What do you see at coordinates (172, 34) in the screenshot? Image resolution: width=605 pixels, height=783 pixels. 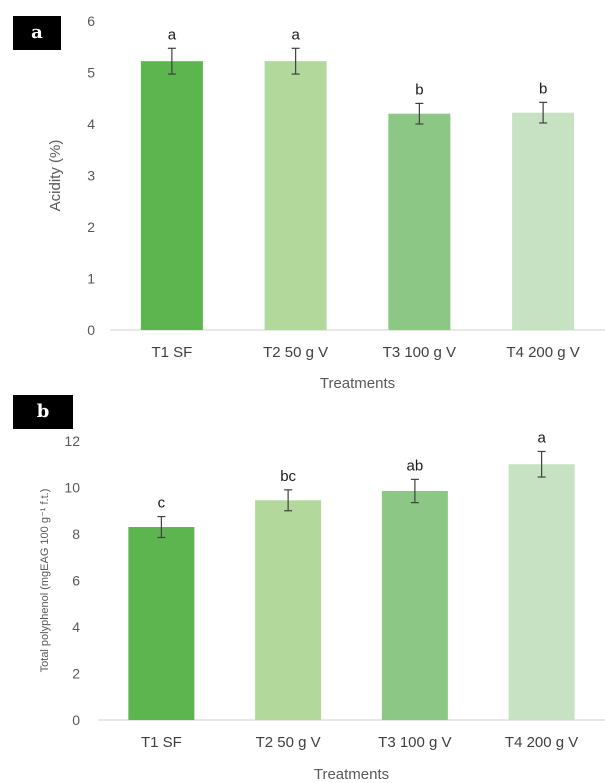 I see `significance-label-0: a` at bounding box center [172, 34].